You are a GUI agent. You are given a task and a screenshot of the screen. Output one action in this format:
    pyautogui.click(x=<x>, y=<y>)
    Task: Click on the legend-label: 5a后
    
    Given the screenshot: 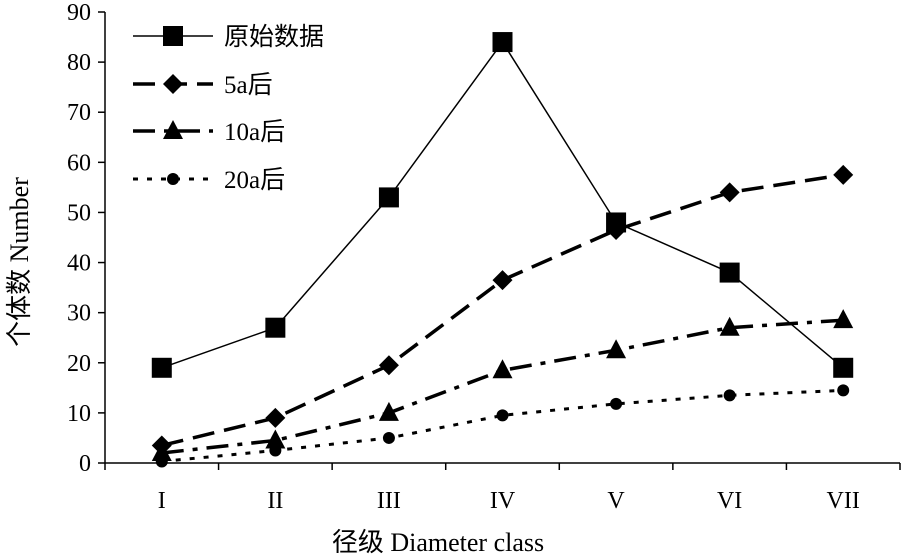 What is the action you would take?
    pyautogui.click(x=248, y=85)
    